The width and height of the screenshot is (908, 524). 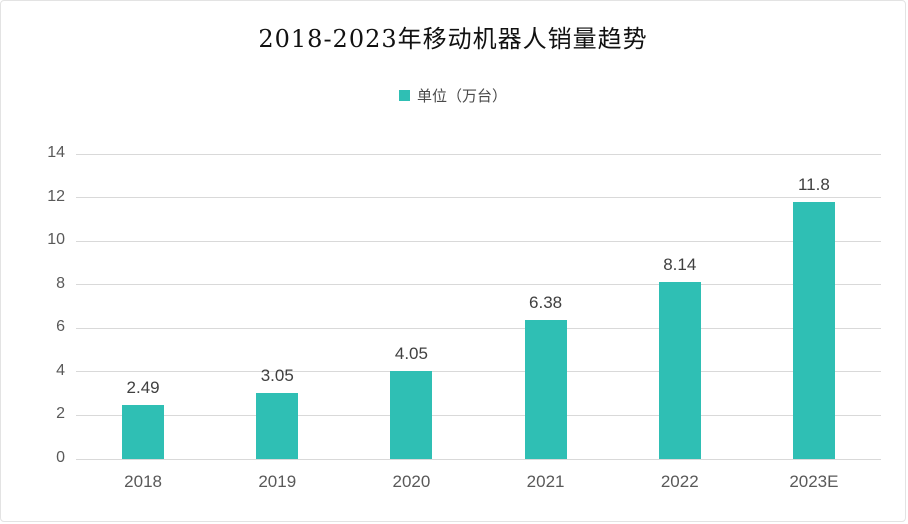 I want to click on y-axis-tick-label: 6, so click(x=60, y=327).